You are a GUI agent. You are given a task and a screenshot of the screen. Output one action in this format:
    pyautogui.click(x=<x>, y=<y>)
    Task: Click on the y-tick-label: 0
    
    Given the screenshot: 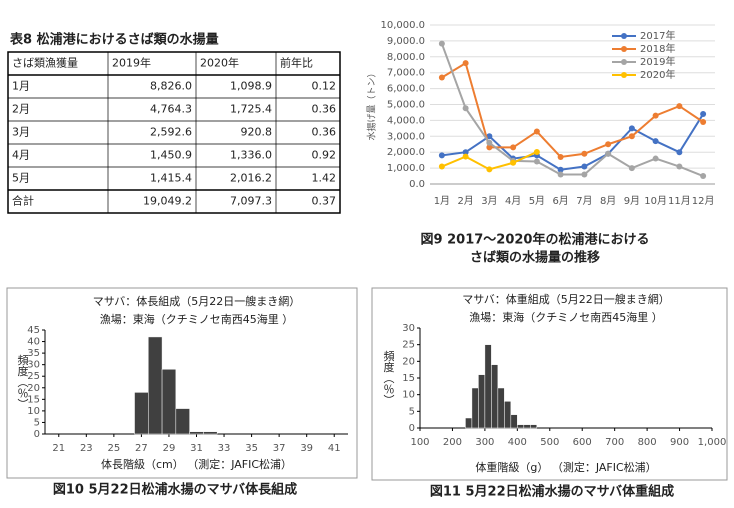 What is the action you would take?
    pyautogui.click(x=412, y=428)
    